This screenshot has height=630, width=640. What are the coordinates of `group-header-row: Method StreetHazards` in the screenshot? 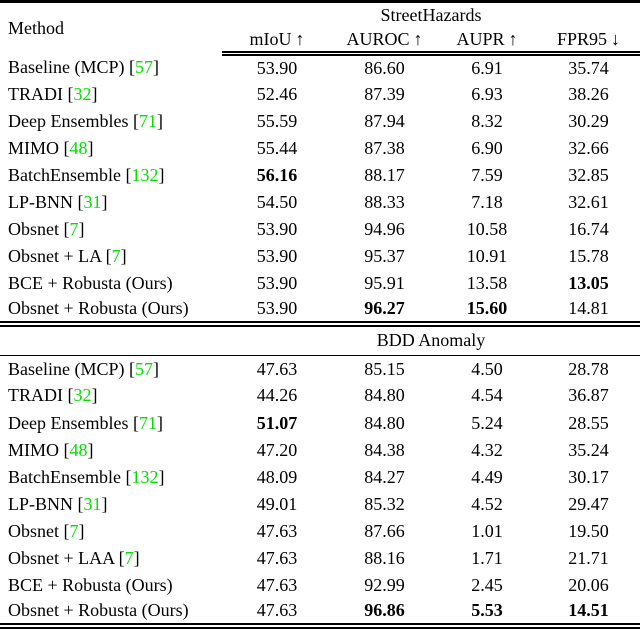 It's located at (320, 20).